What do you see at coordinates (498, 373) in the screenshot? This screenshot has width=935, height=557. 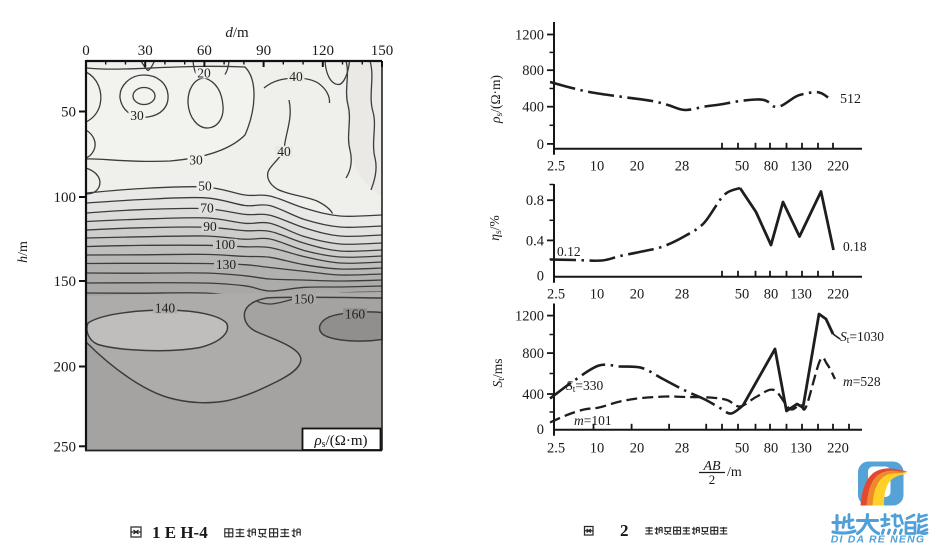 I see `svg-text: St/ms` at bounding box center [498, 373].